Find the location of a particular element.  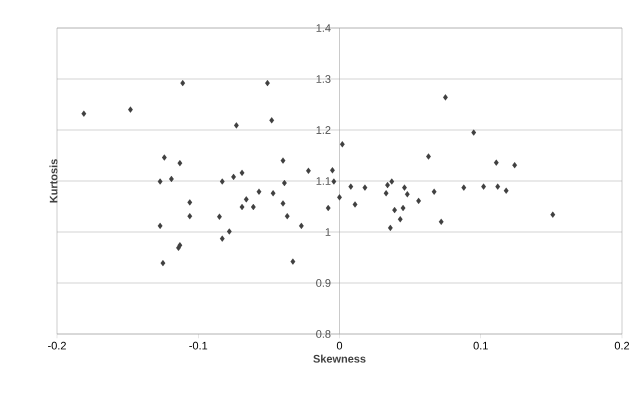

y-tick-label: 1.1 is located at coordinates (323, 181).